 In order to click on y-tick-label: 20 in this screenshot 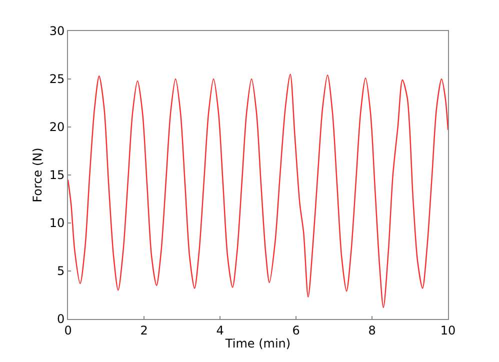, I will do `click(57, 127)`.